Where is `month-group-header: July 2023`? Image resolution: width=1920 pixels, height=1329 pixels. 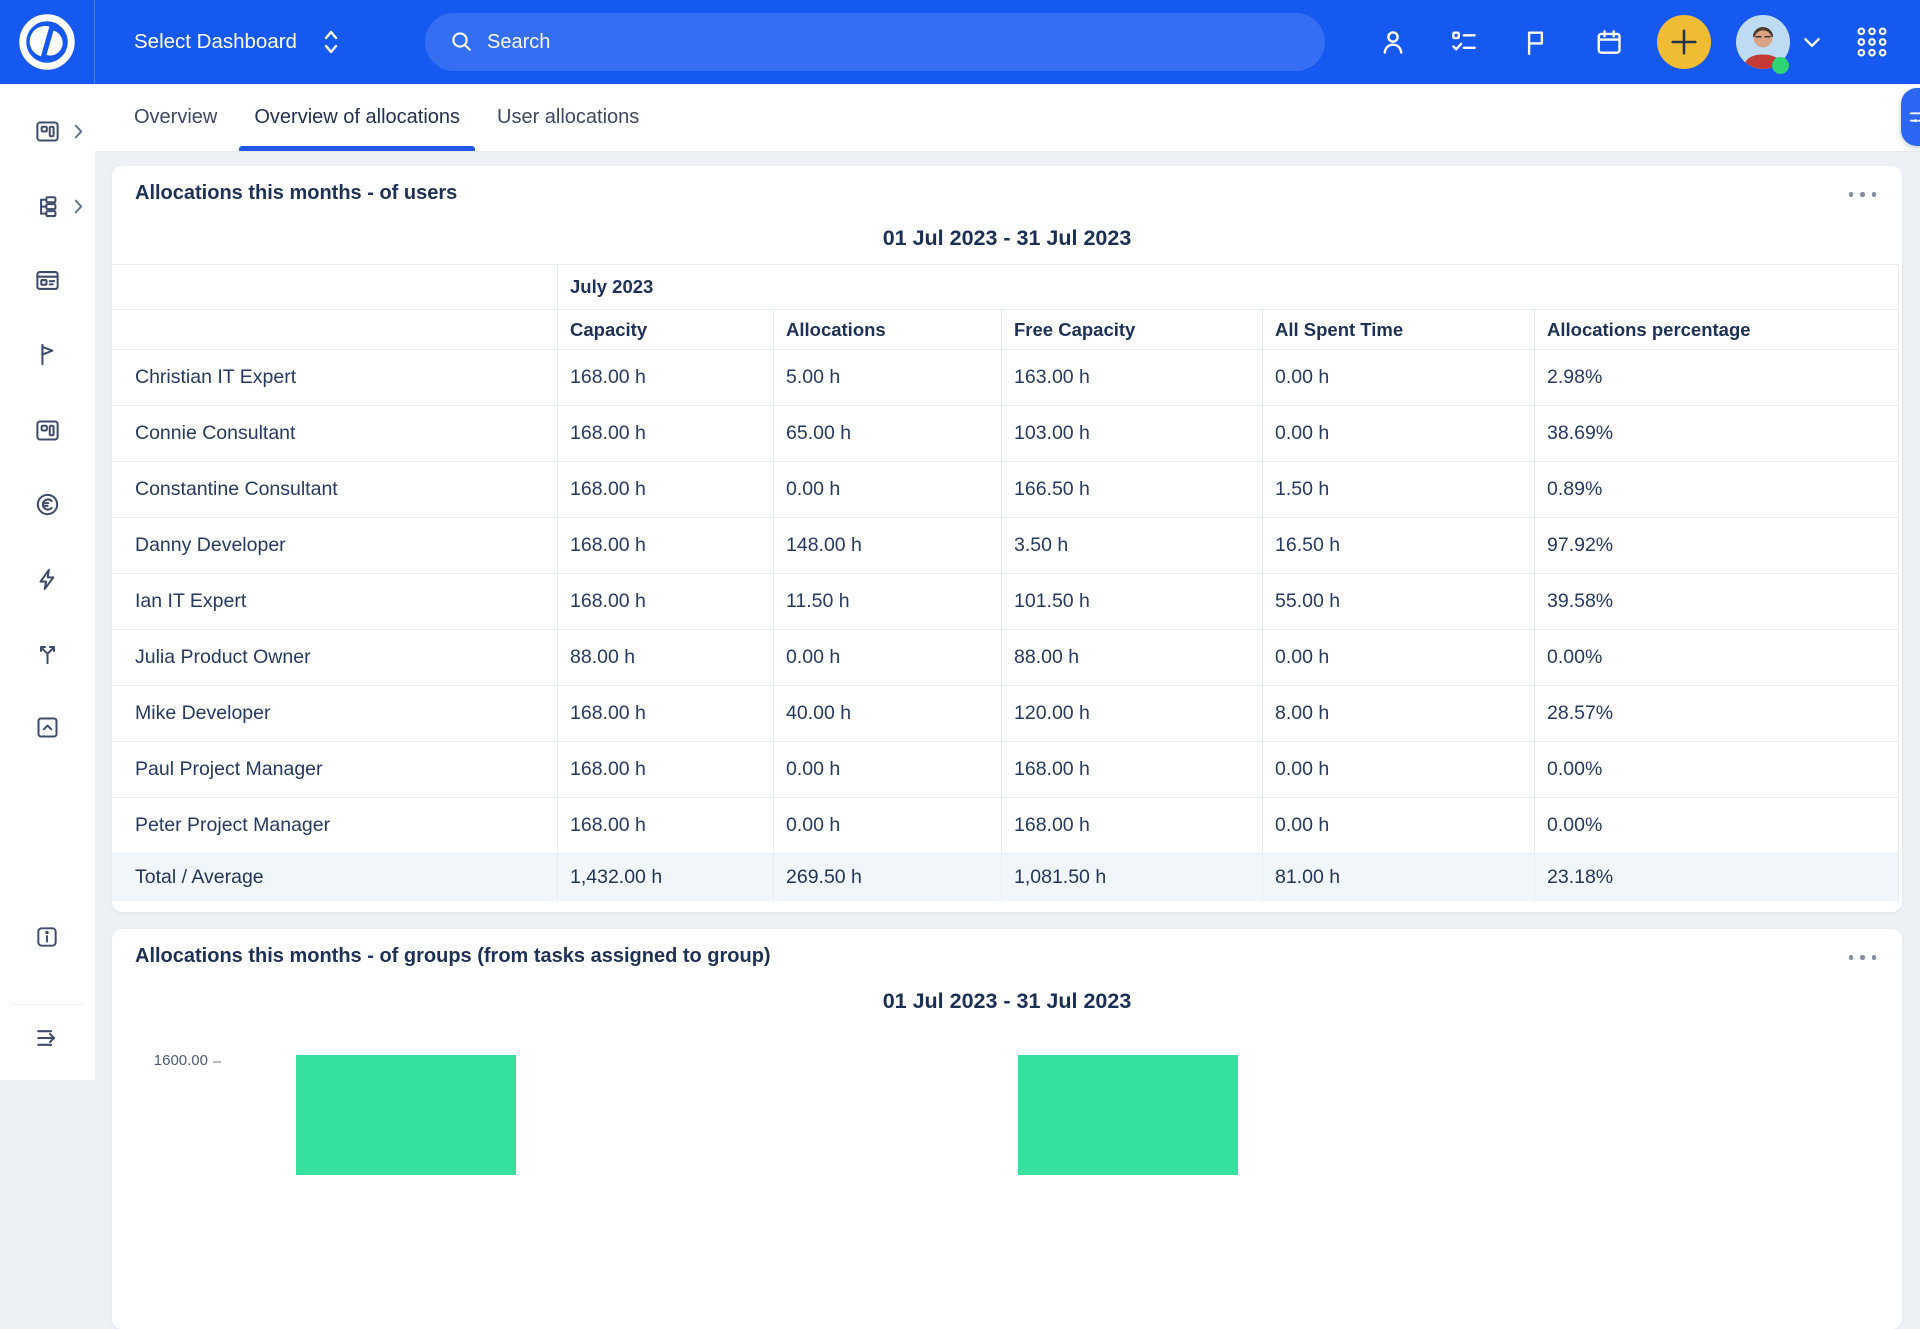 month-group-header: July 2023 is located at coordinates (1228, 287).